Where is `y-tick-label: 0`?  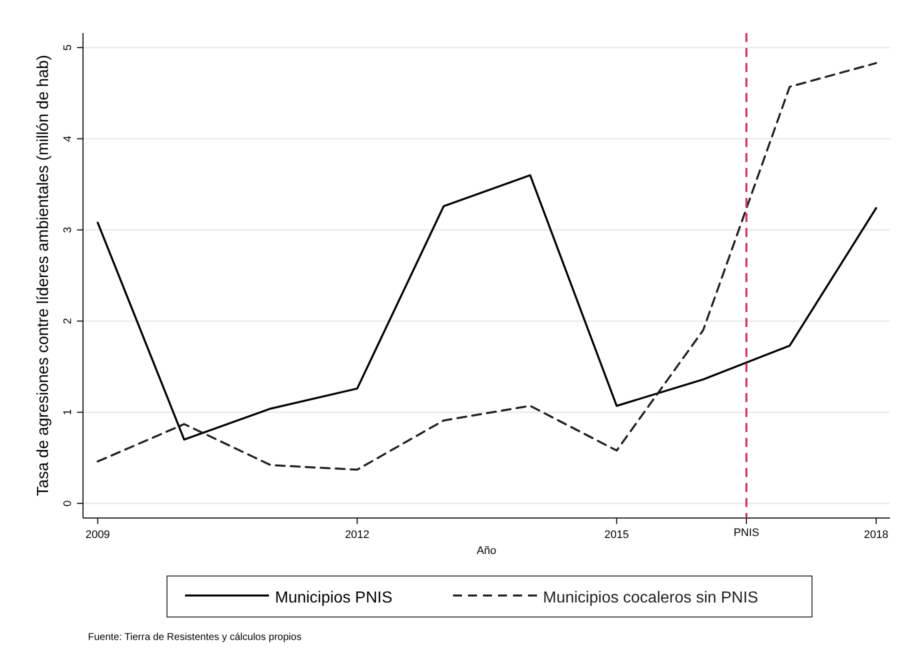 y-tick-label: 0 is located at coordinates (68, 503).